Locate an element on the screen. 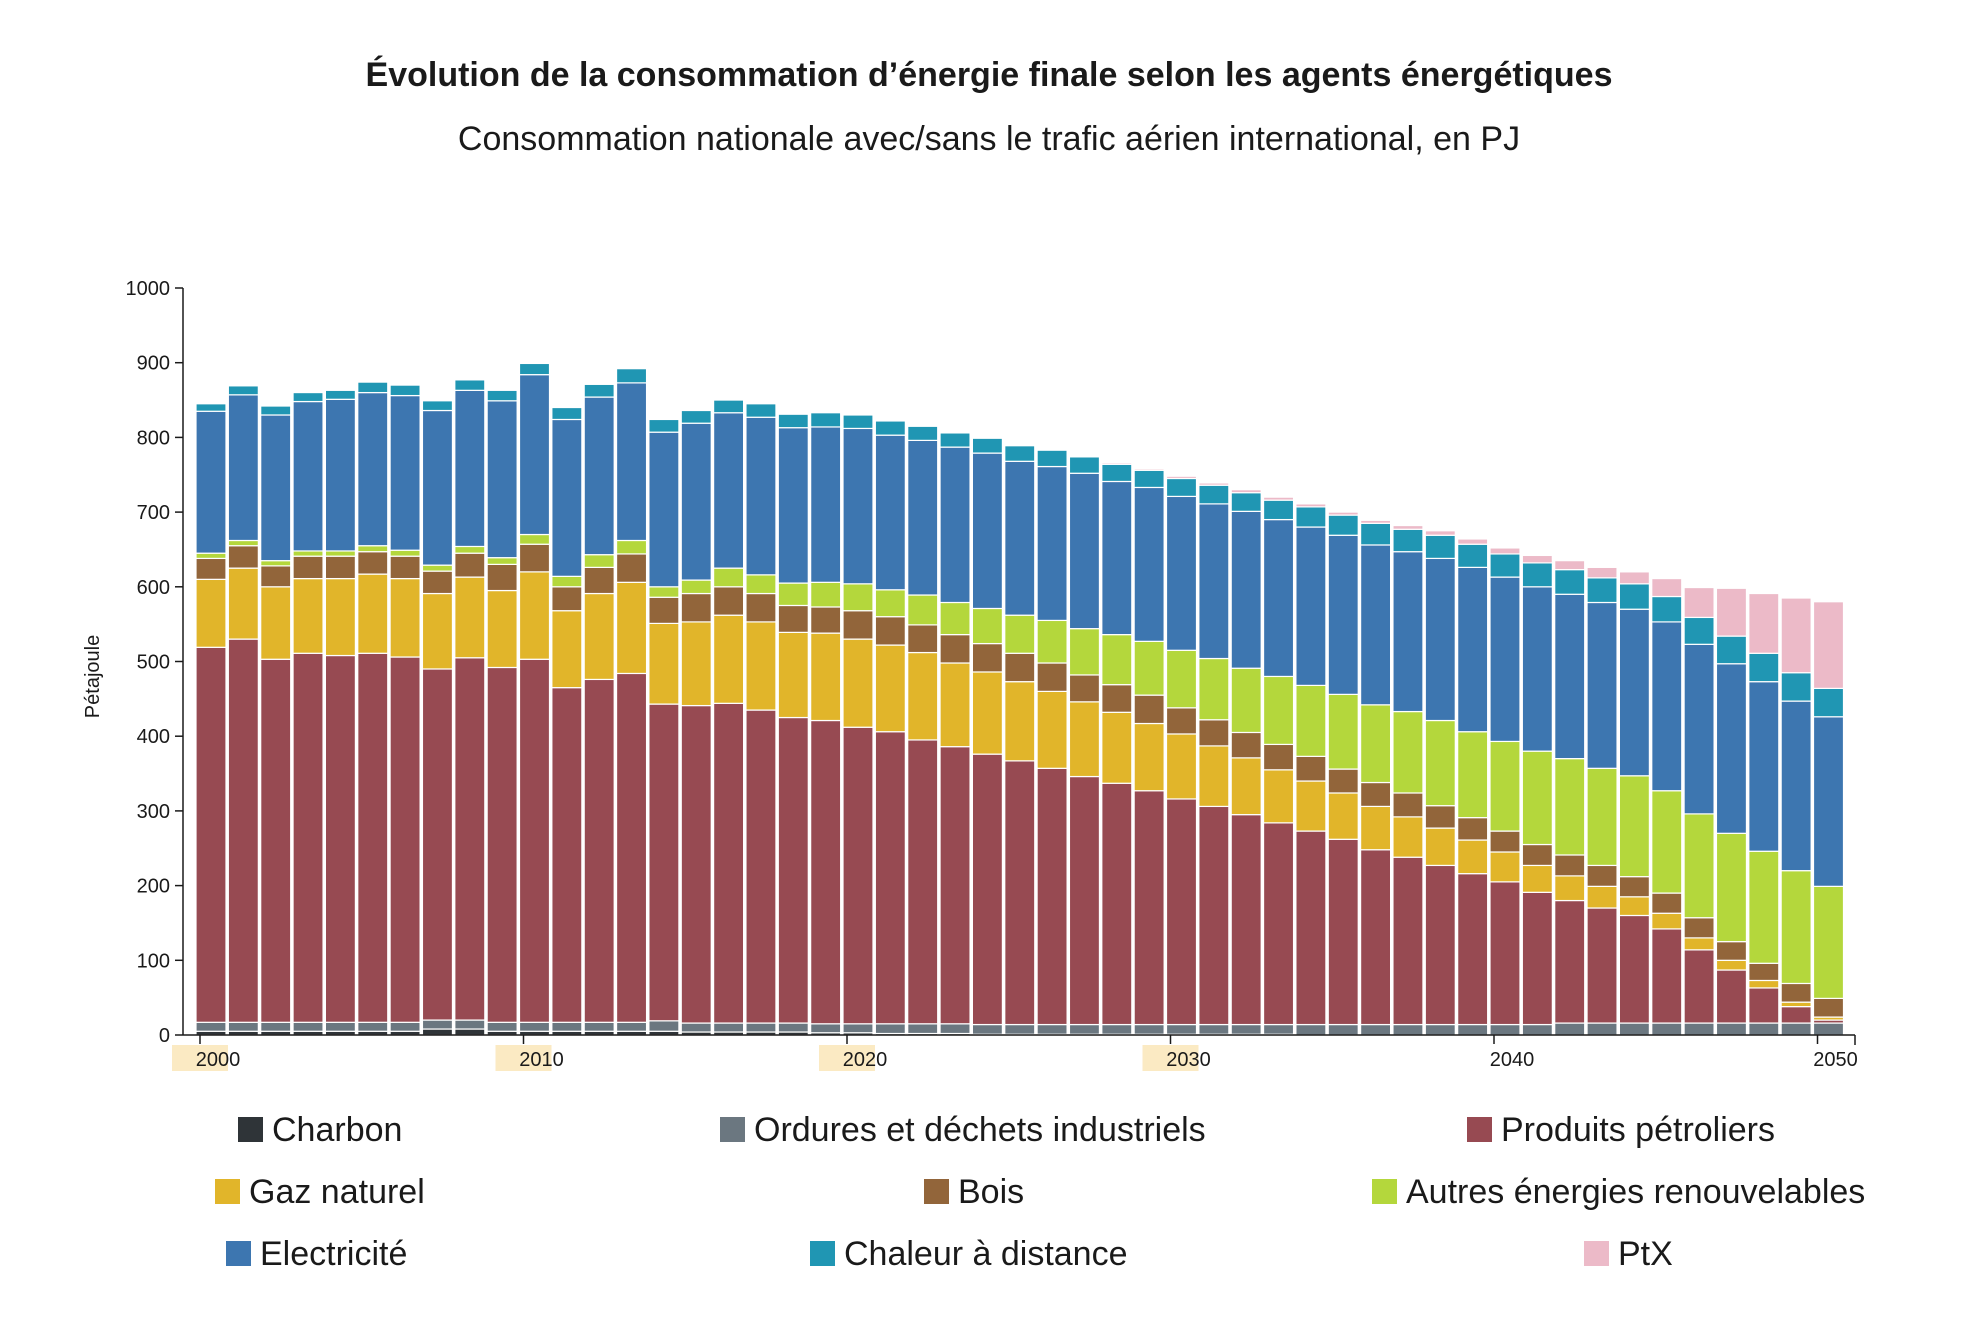 Image resolution: width=1978 pixels, height=1344 pixels. legend-label: Gaz naturel is located at coordinates (337, 1192).